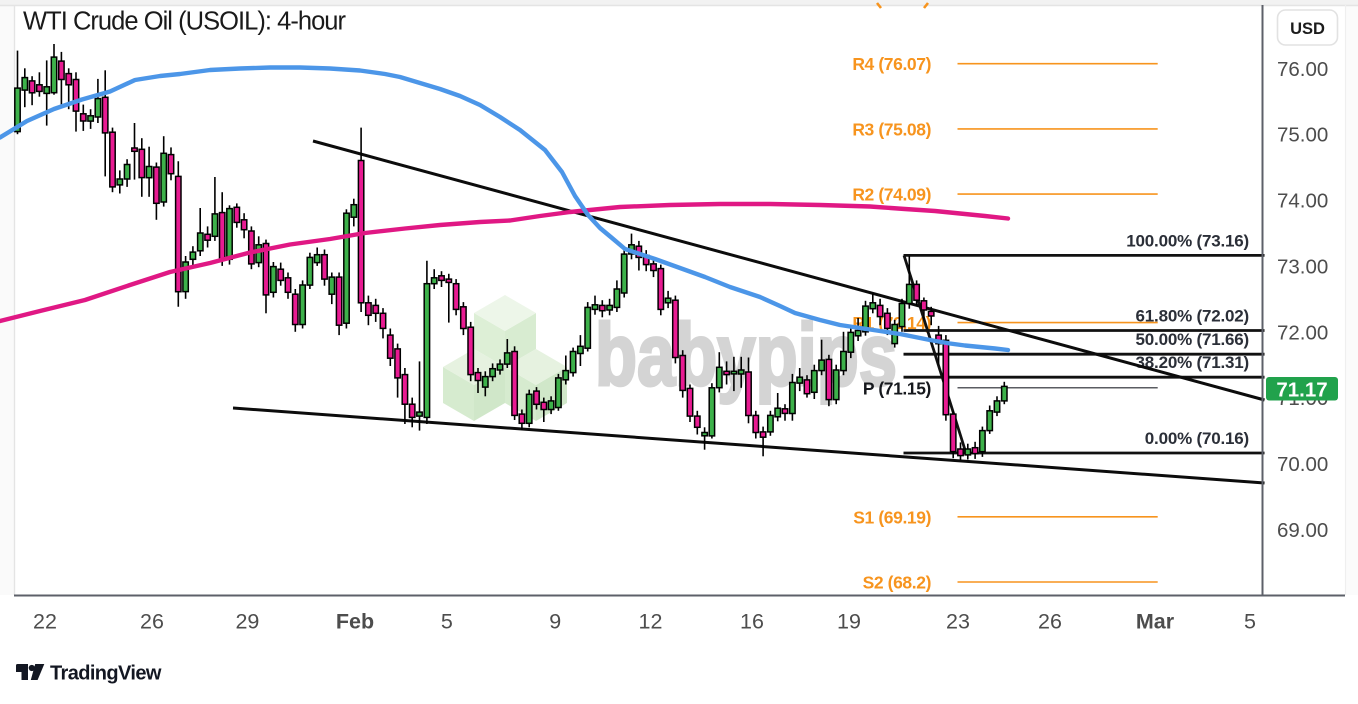  I want to click on svg-text: S2 (68.2), so click(897, 583).